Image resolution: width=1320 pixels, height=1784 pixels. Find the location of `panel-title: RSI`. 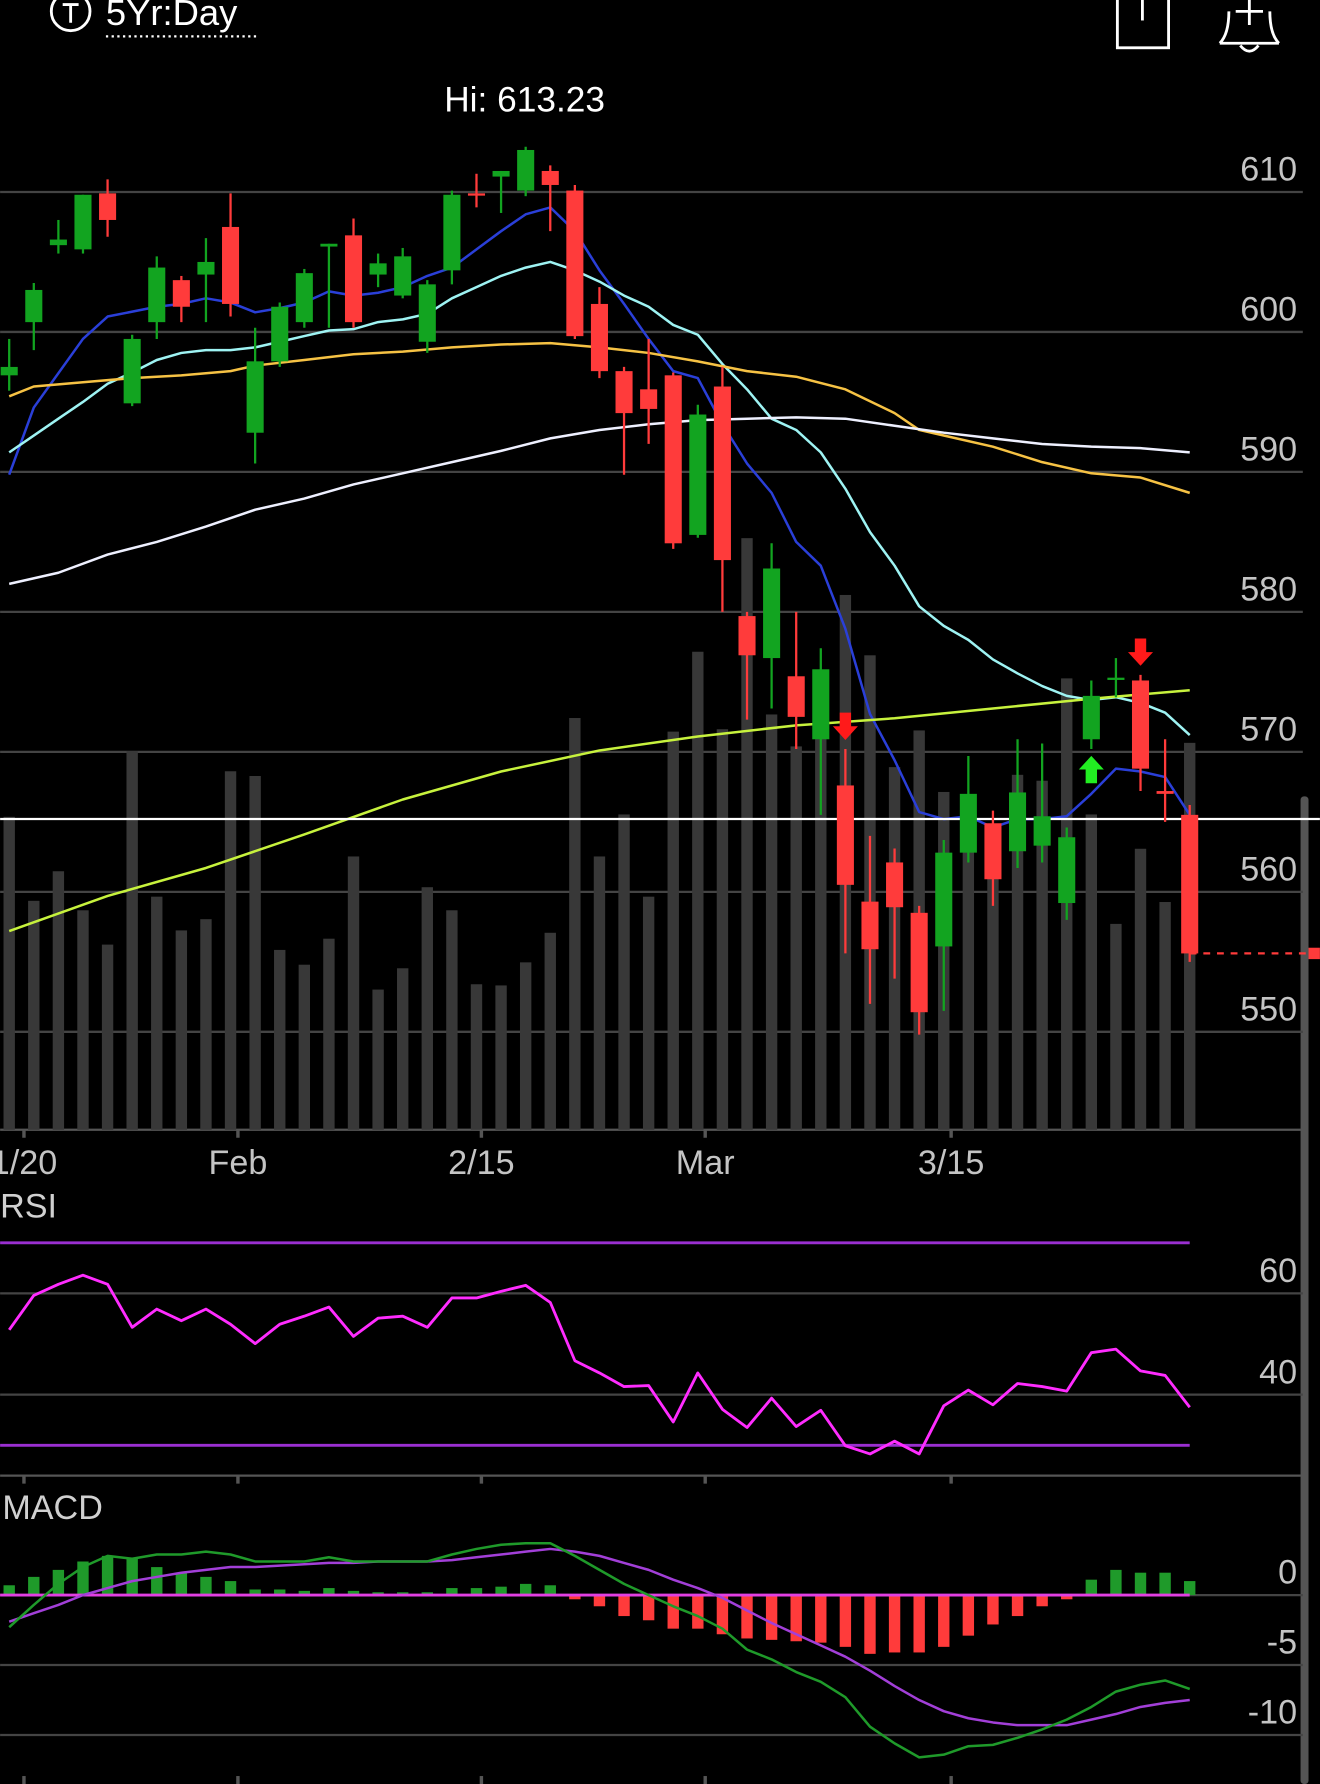

panel-title: RSI is located at coordinates (28, 1206).